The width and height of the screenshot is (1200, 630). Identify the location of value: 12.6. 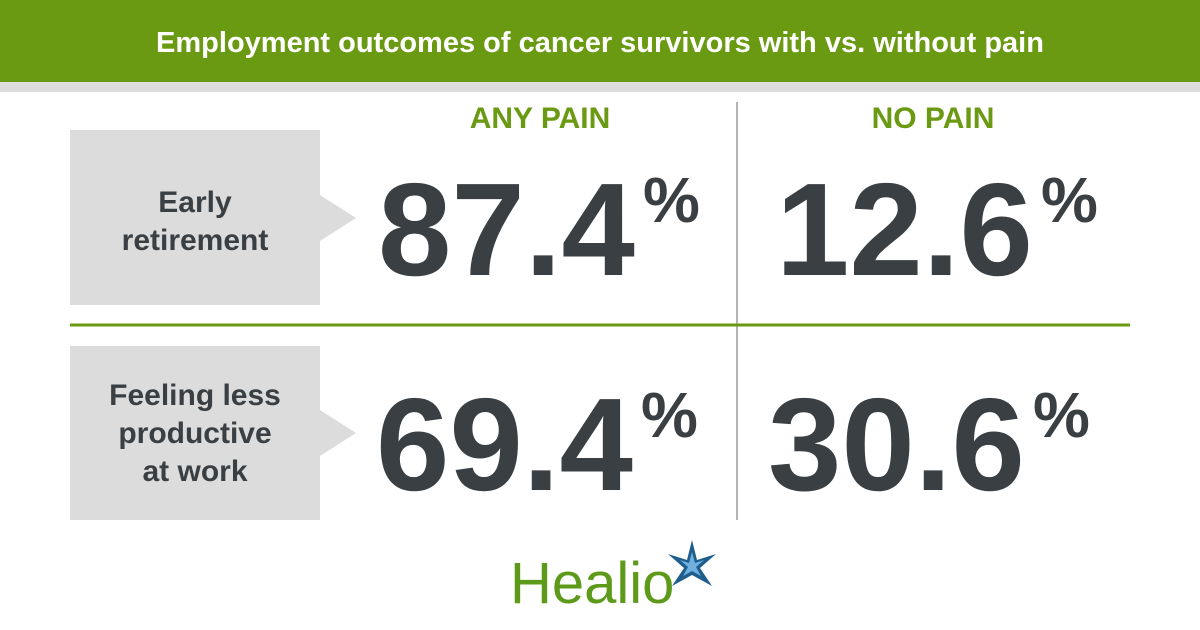
(904, 229).